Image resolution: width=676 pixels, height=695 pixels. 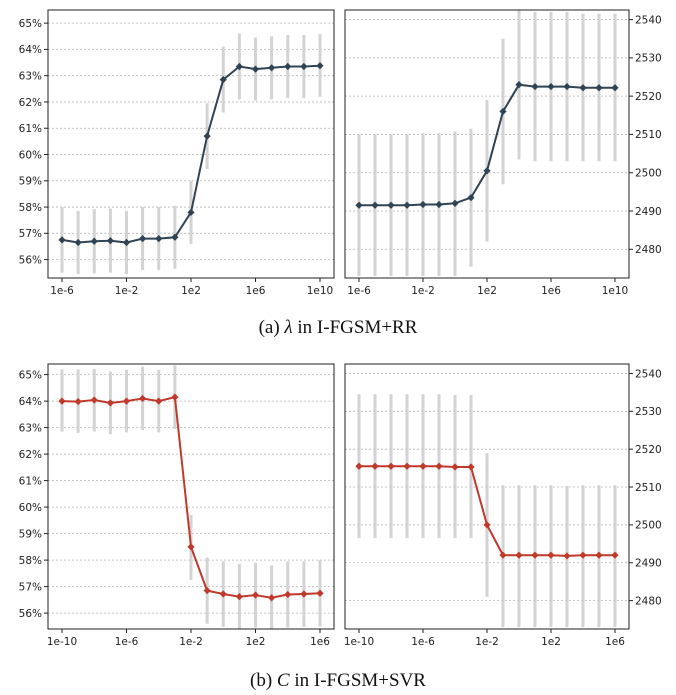 What do you see at coordinates (30, 428) in the screenshot?
I see `y-tick-label: 63%` at bounding box center [30, 428].